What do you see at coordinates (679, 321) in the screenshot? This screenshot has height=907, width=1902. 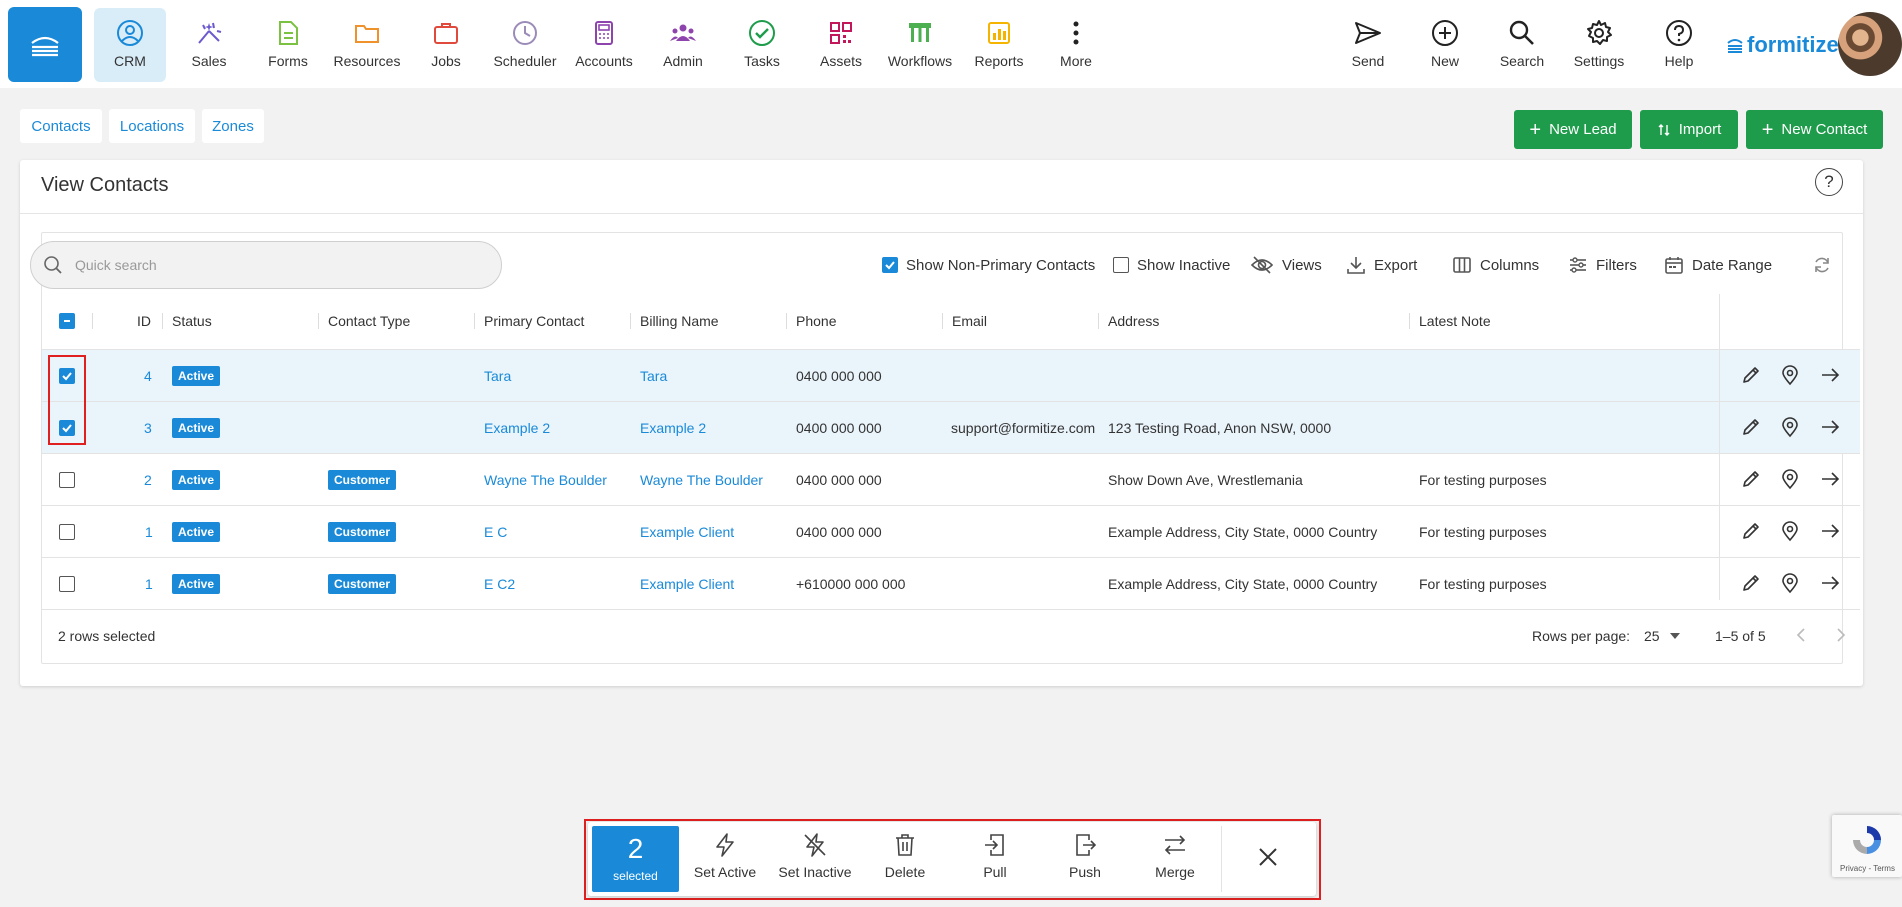 I see `header-billing-name: Billing Name` at bounding box center [679, 321].